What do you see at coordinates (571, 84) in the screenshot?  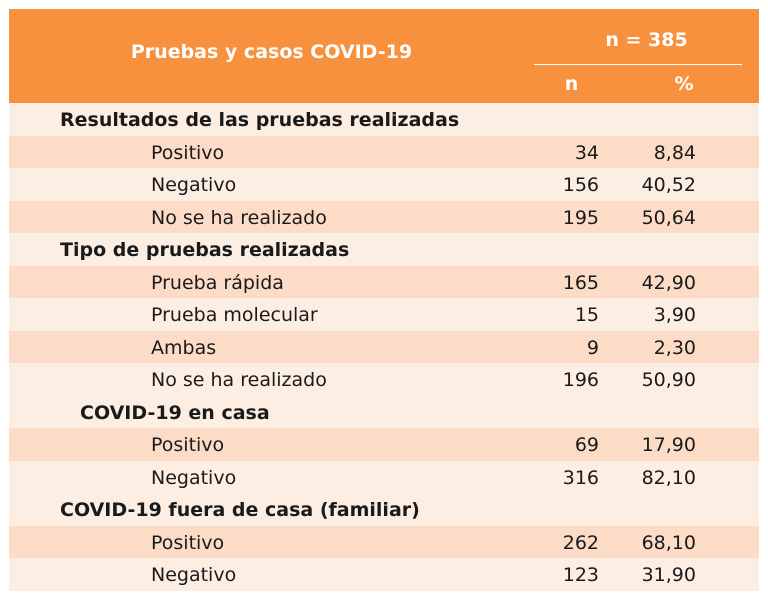 I see `header-col-n: n` at bounding box center [571, 84].